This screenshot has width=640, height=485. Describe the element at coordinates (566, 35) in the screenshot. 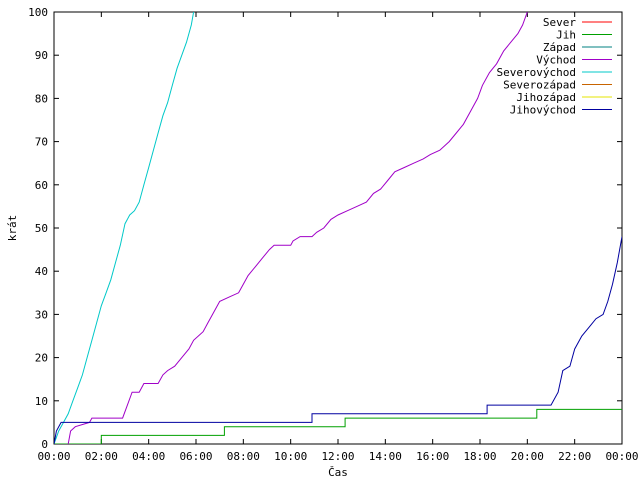

I see `legend-label-jih: Jih` at that location.